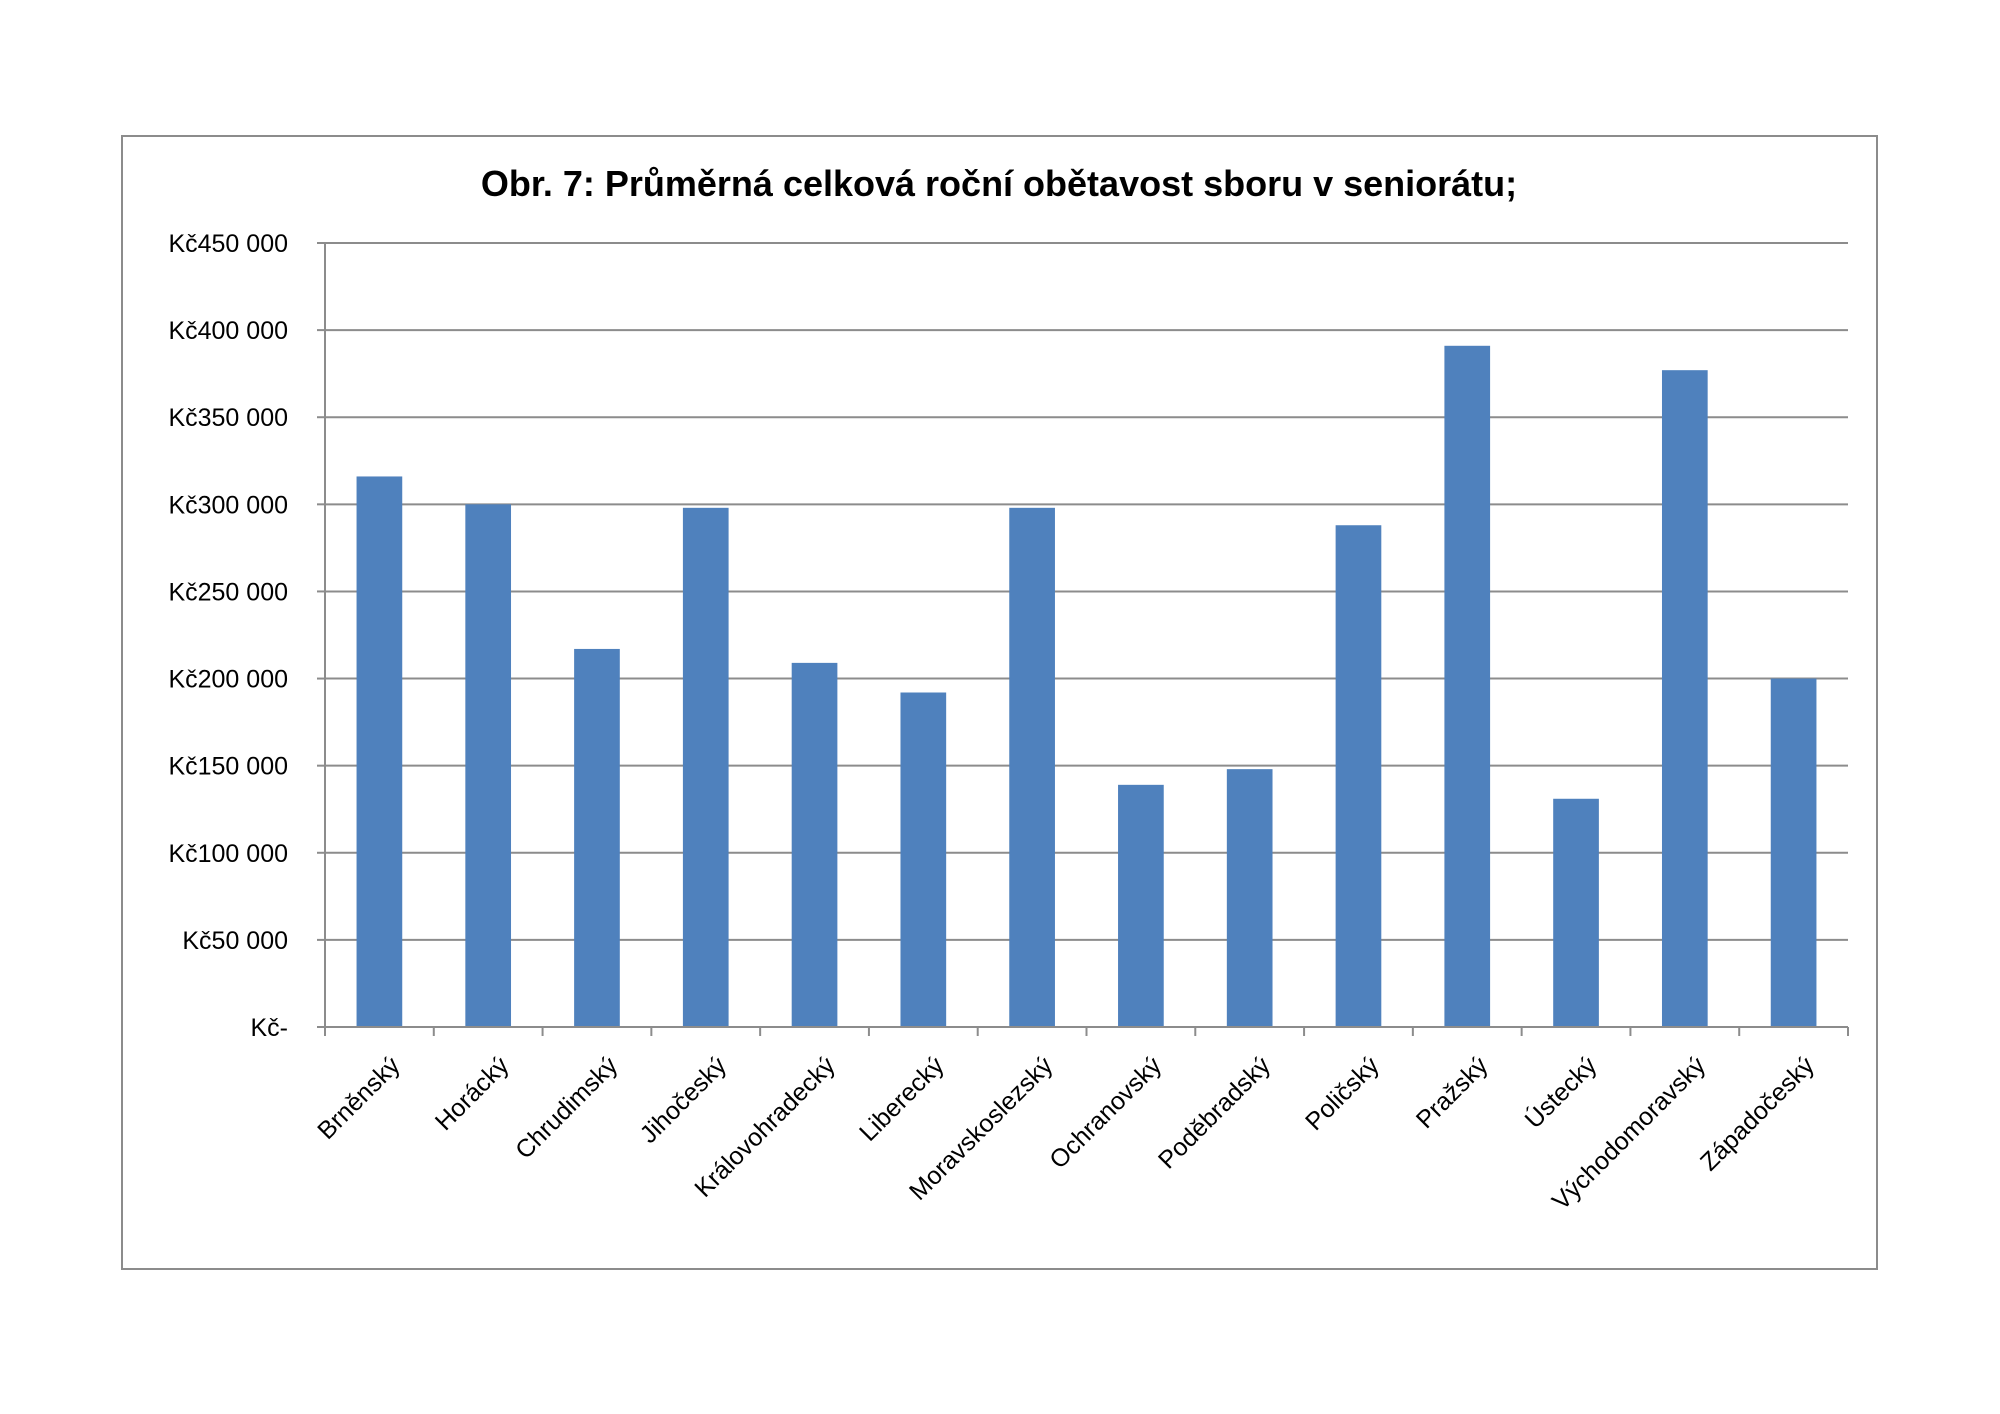 This screenshot has width=2000, height=1414. What do you see at coordinates (1757, 1113) in the screenshot?
I see `x-tick-label: Západočeský` at bounding box center [1757, 1113].